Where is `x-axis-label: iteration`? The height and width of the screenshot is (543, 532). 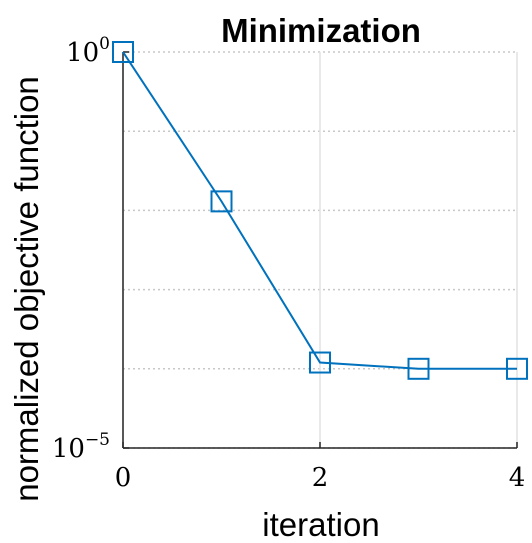 x-axis-label: iteration is located at coordinates (320, 524).